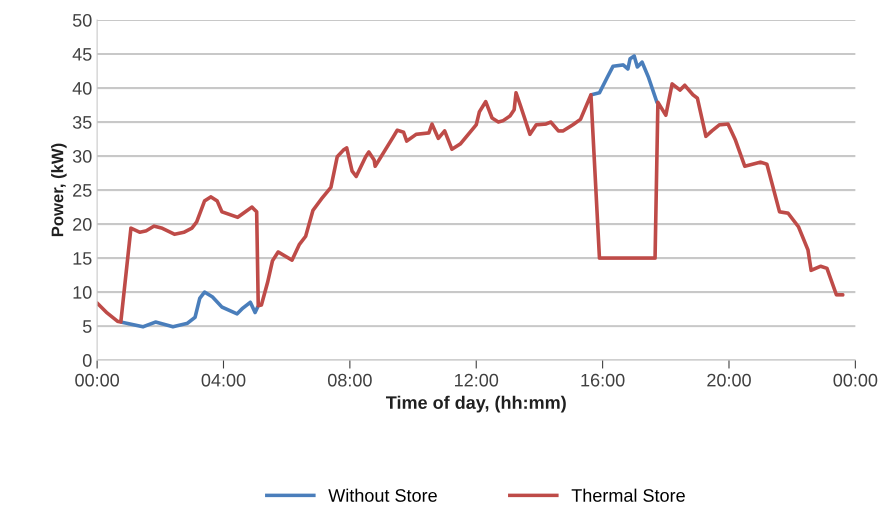  Describe the element at coordinates (350, 380) in the screenshot. I see `x-tick-label: 08:00` at that location.